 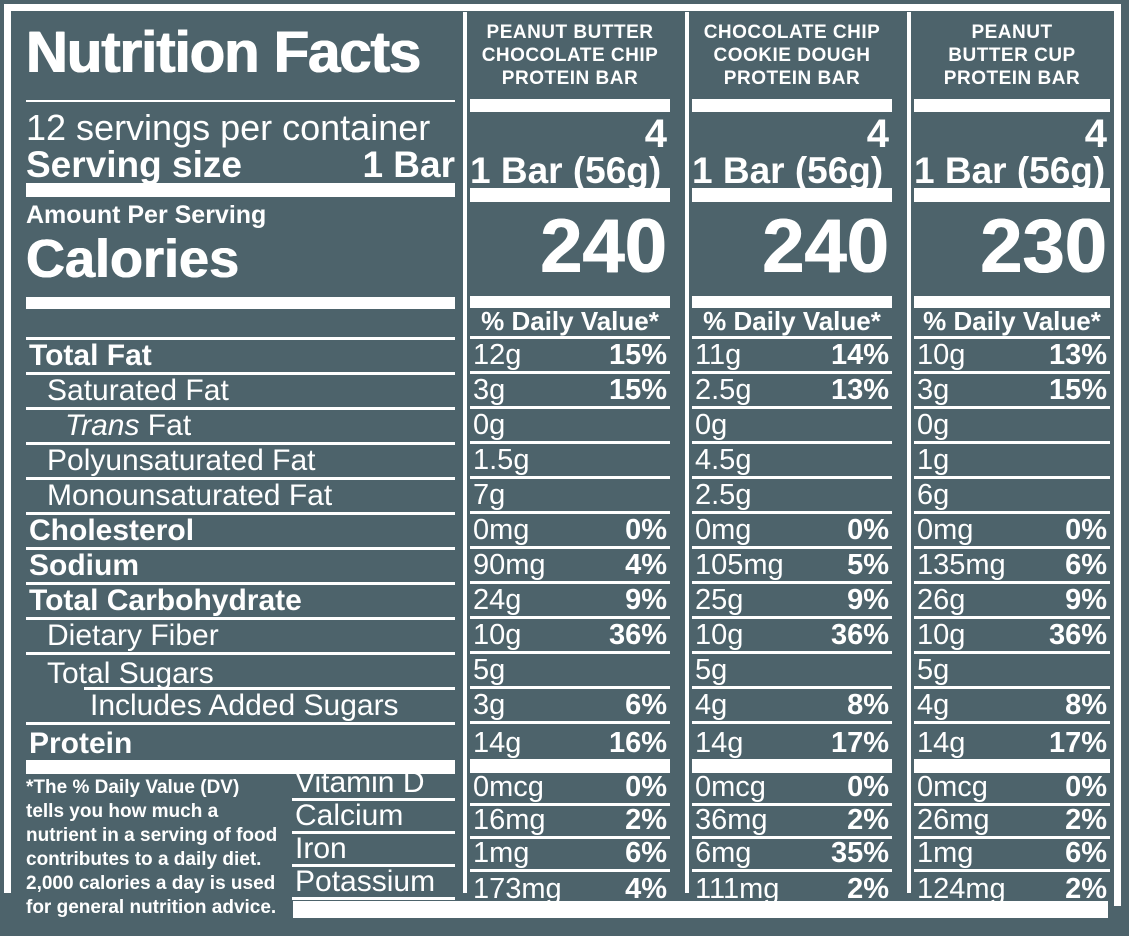 What do you see at coordinates (868, 530) in the screenshot?
I see `nutrient-daily-value: 0%` at bounding box center [868, 530].